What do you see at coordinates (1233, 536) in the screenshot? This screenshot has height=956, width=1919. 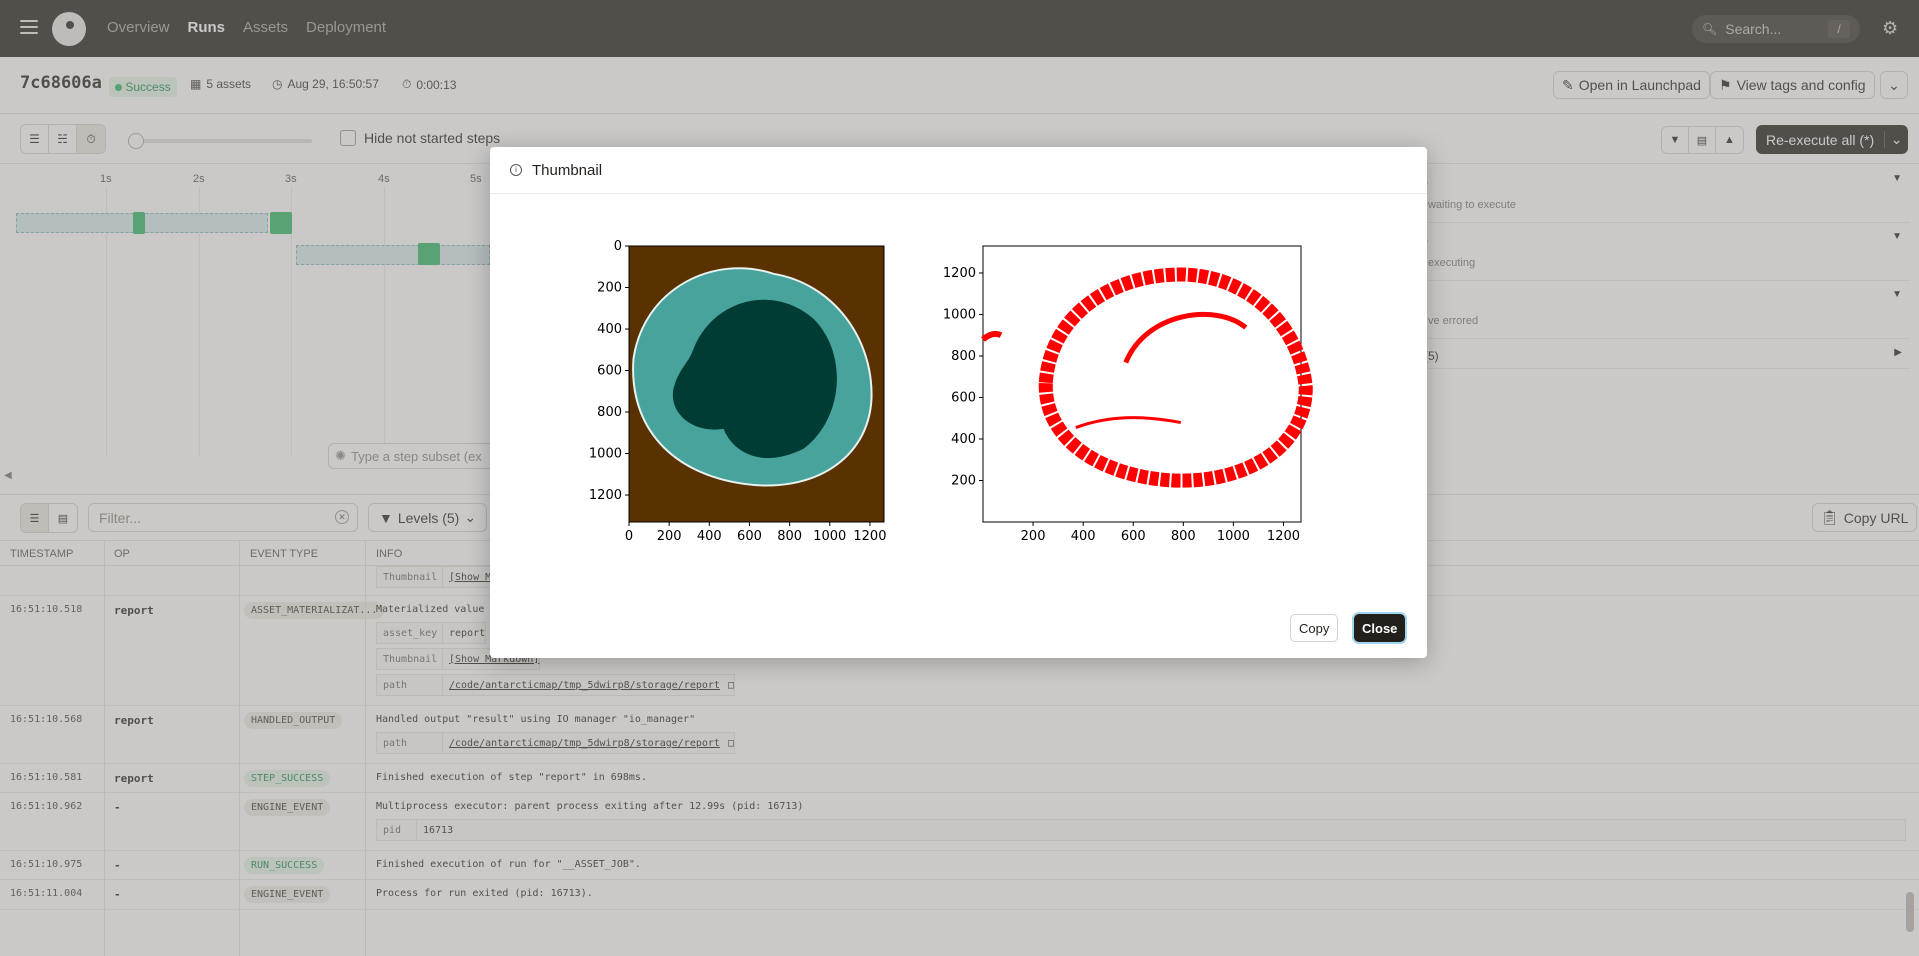 I see `x-tick-label: 1000` at bounding box center [1233, 536].